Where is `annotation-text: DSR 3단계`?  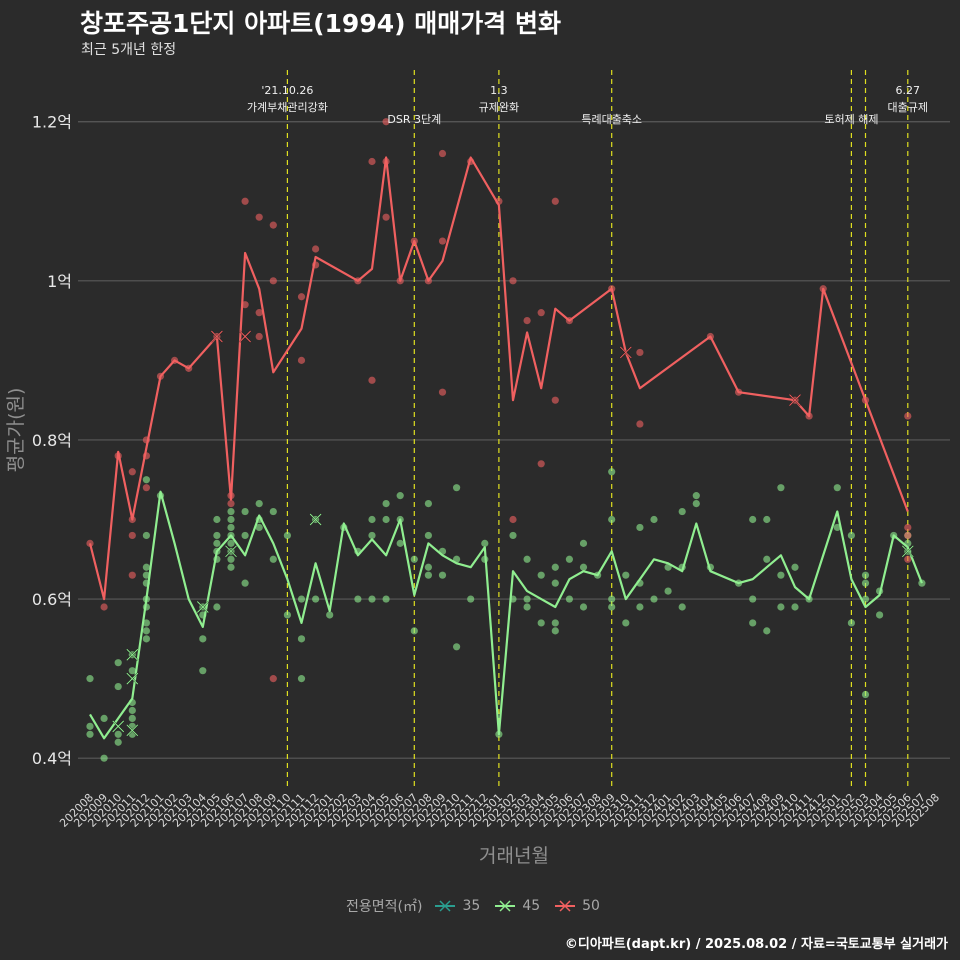
annotation-text: DSR 3단계 is located at coordinates (414, 119).